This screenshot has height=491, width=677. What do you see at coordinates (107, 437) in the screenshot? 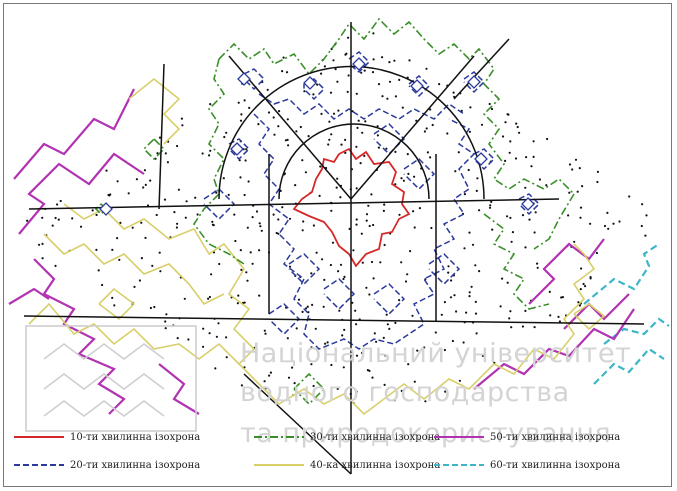
I see `legend-item-10min: 10-ти хвилинна ізохрона` at bounding box center [107, 437].